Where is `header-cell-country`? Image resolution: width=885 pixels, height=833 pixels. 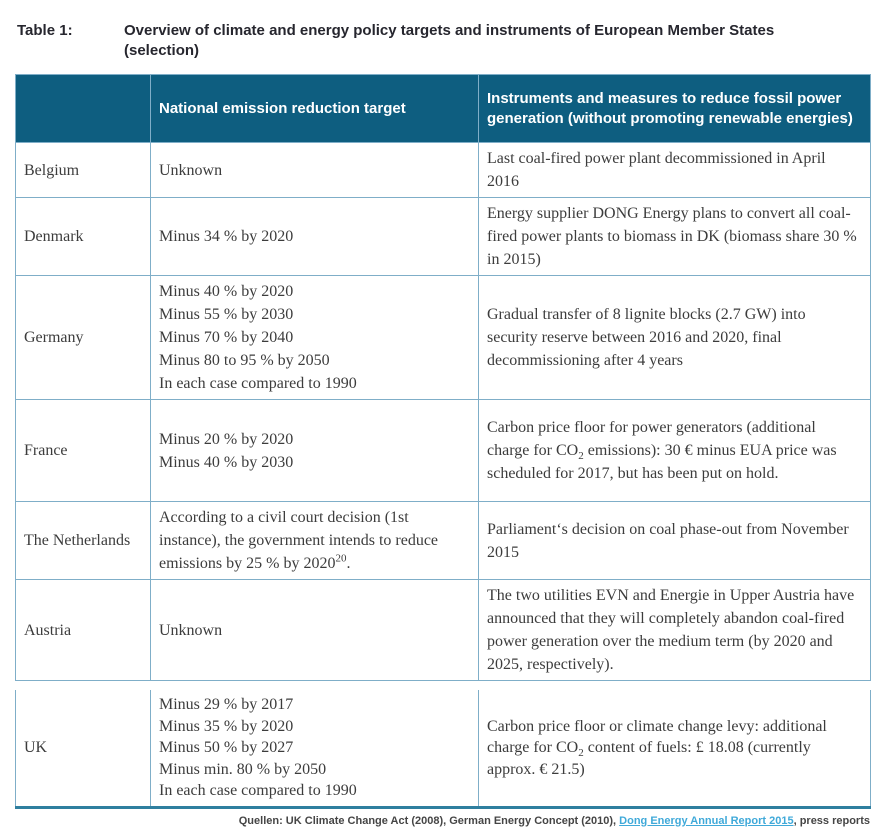
header-cell-country is located at coordinates (83, 108).